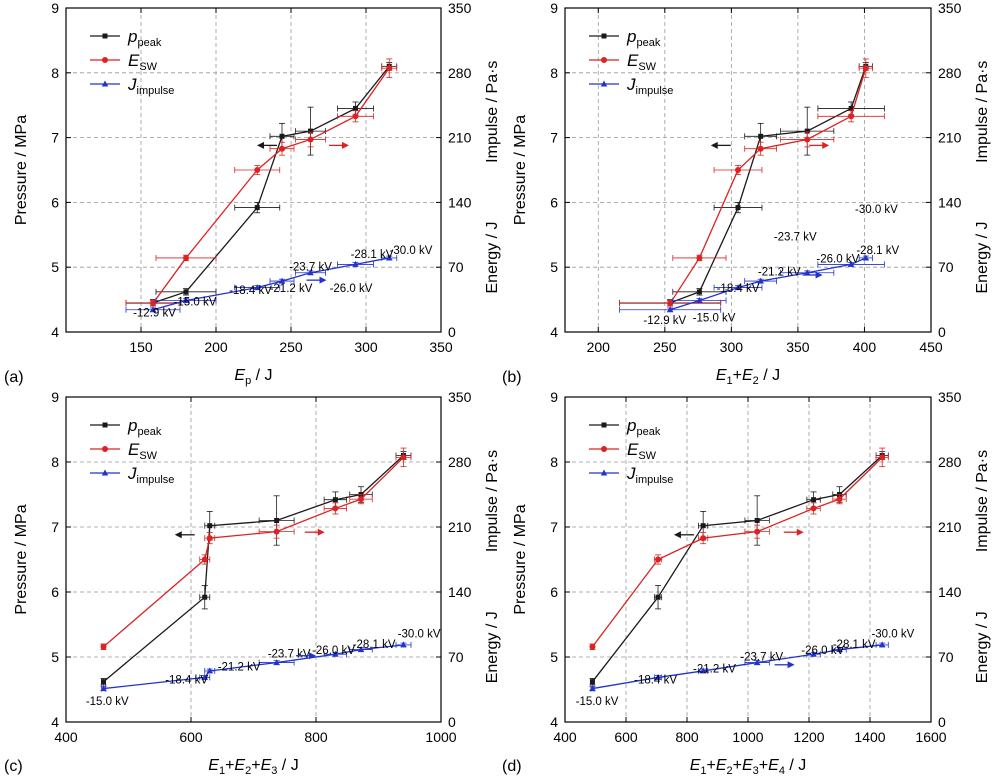 The width and height of the screenshot is (1000, 780). What do you see at coordinates (452, 722) in the screenshot?
I see `y-tick-label-right: 0` at bounding box center [452, 722].